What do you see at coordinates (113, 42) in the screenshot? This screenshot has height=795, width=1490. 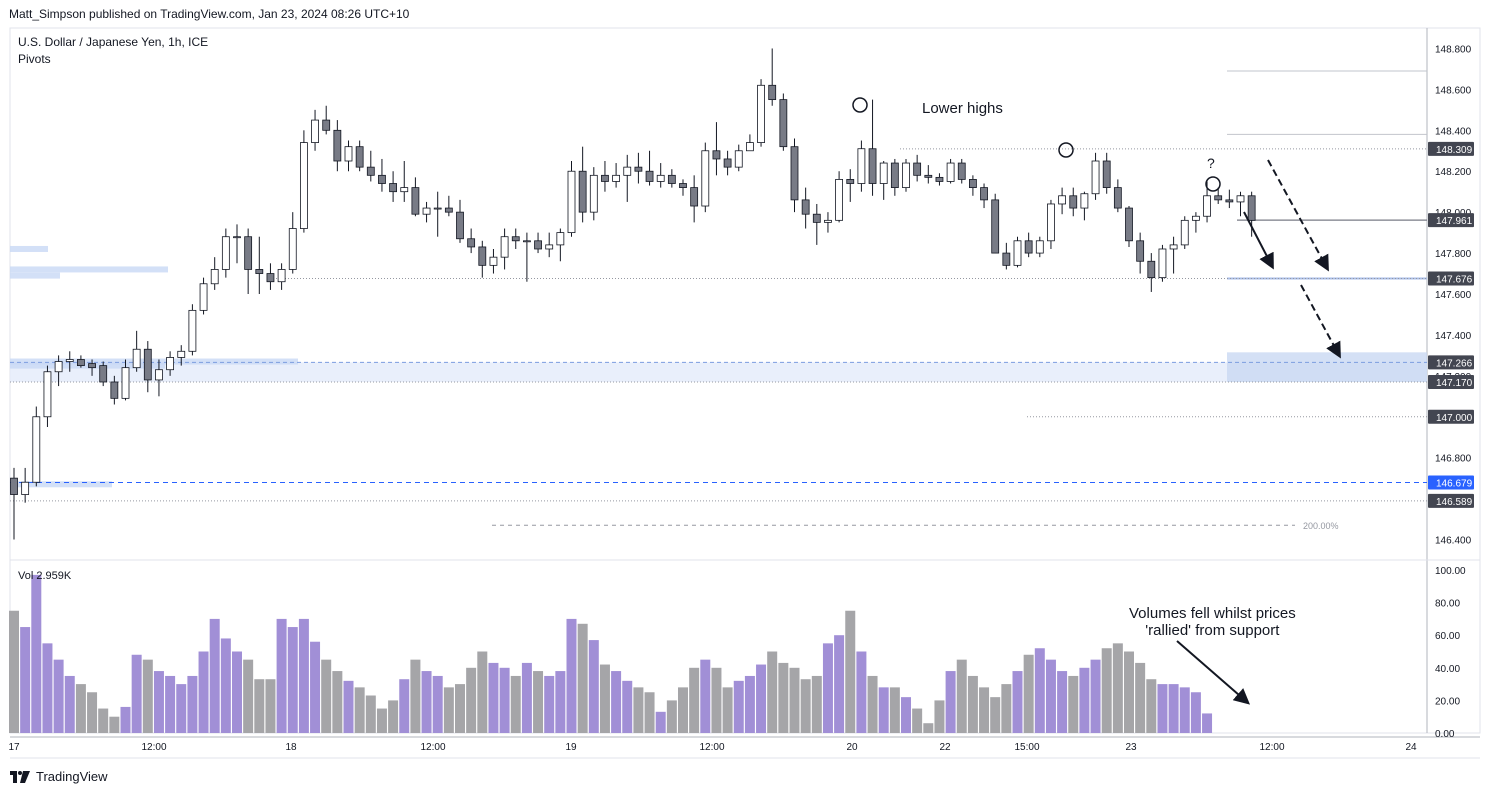 I see `symbol-title: U.S. Dollar / Japanese Yen, 1h, ICE` at bounding box center [113, 42].